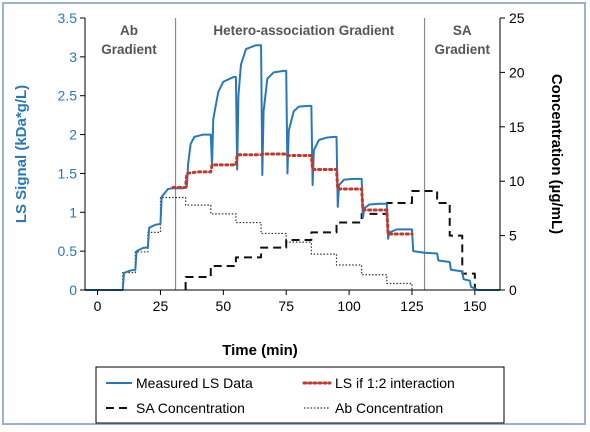  What do you see at coordinates (463, 49) in the screenshot?
I see `region-label-2-line2: Gradient` at bounding box center [463, 49].